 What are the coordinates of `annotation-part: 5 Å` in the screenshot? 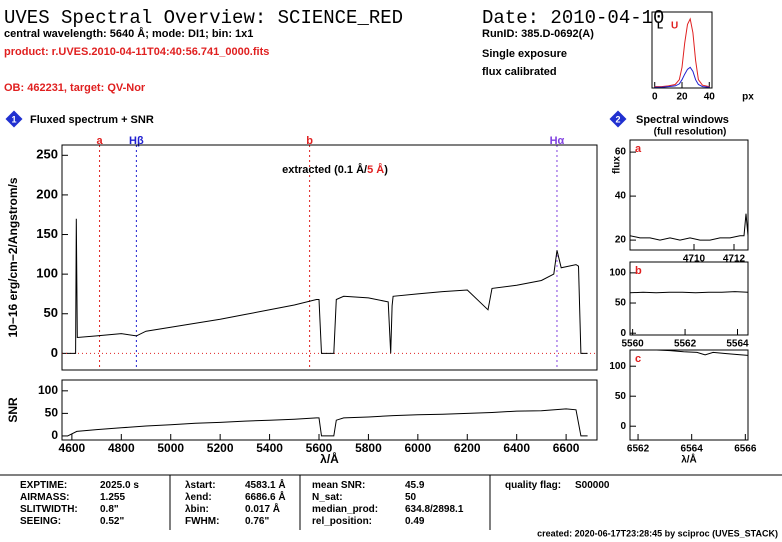 It's located at (375, 169).